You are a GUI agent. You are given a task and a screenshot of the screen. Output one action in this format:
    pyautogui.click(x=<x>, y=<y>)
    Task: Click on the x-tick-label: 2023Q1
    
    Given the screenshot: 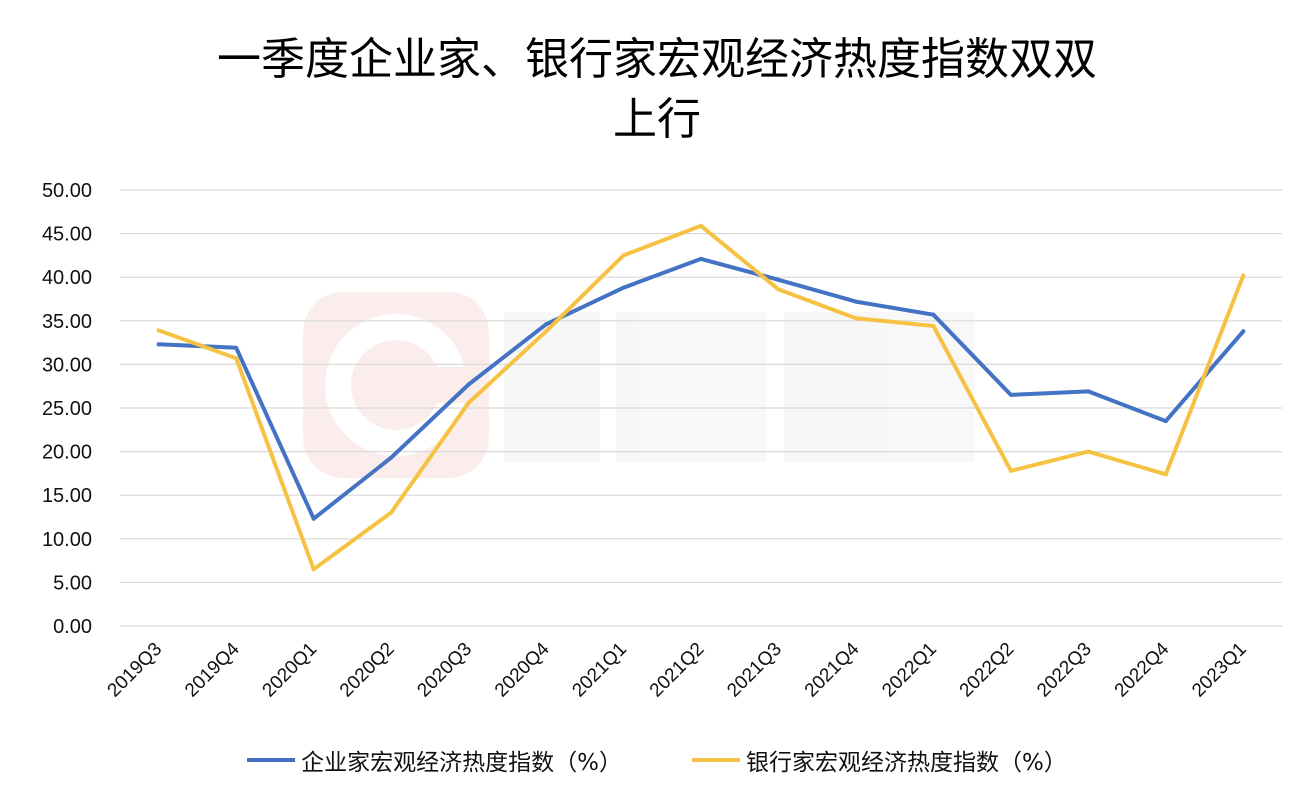 What is the action you would take?
    pyautogui.click(x=1219, y=670)
    